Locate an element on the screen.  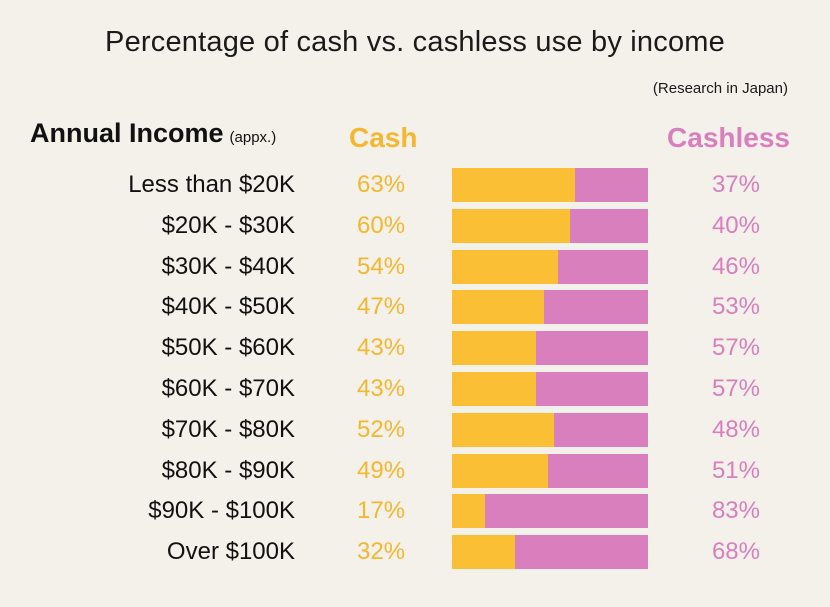
cashless-percent-label: 48% is located at coordinates (735, 429).